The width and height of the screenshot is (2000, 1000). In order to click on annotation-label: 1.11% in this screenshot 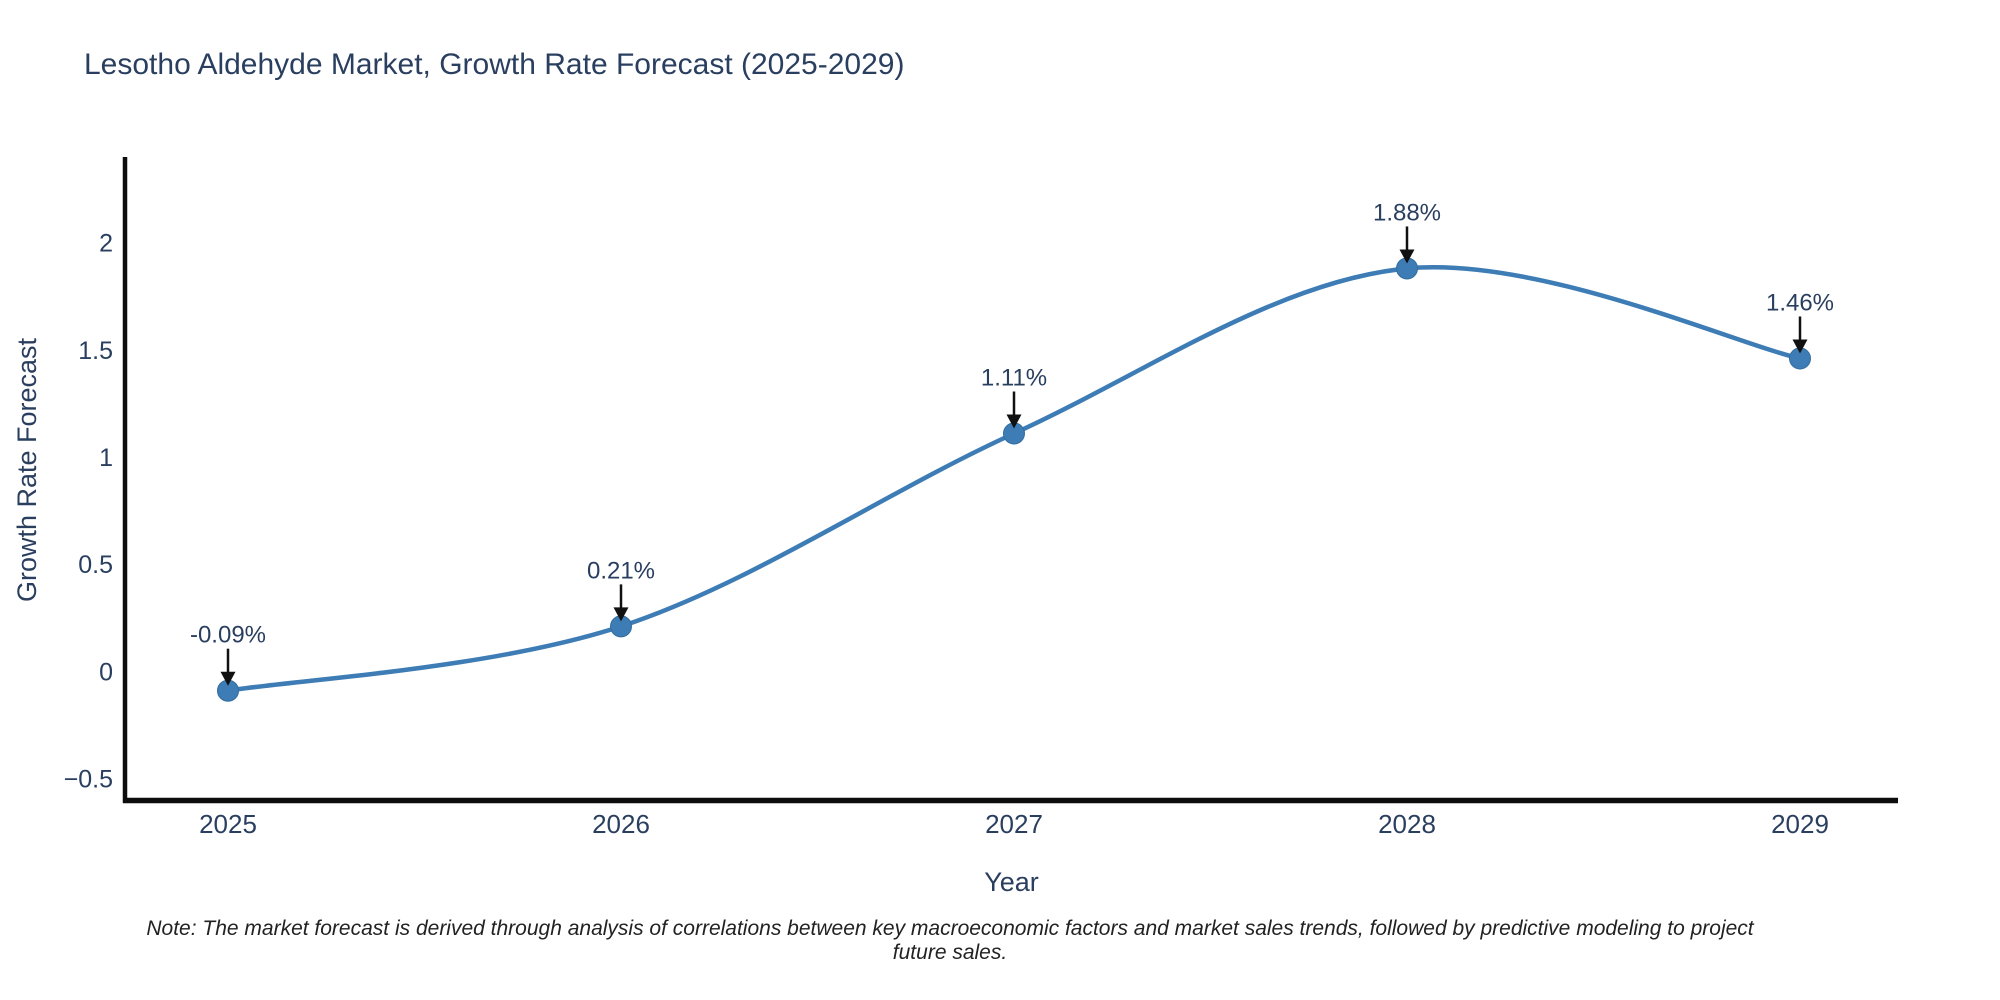, I will do `click(1014, 377)`.